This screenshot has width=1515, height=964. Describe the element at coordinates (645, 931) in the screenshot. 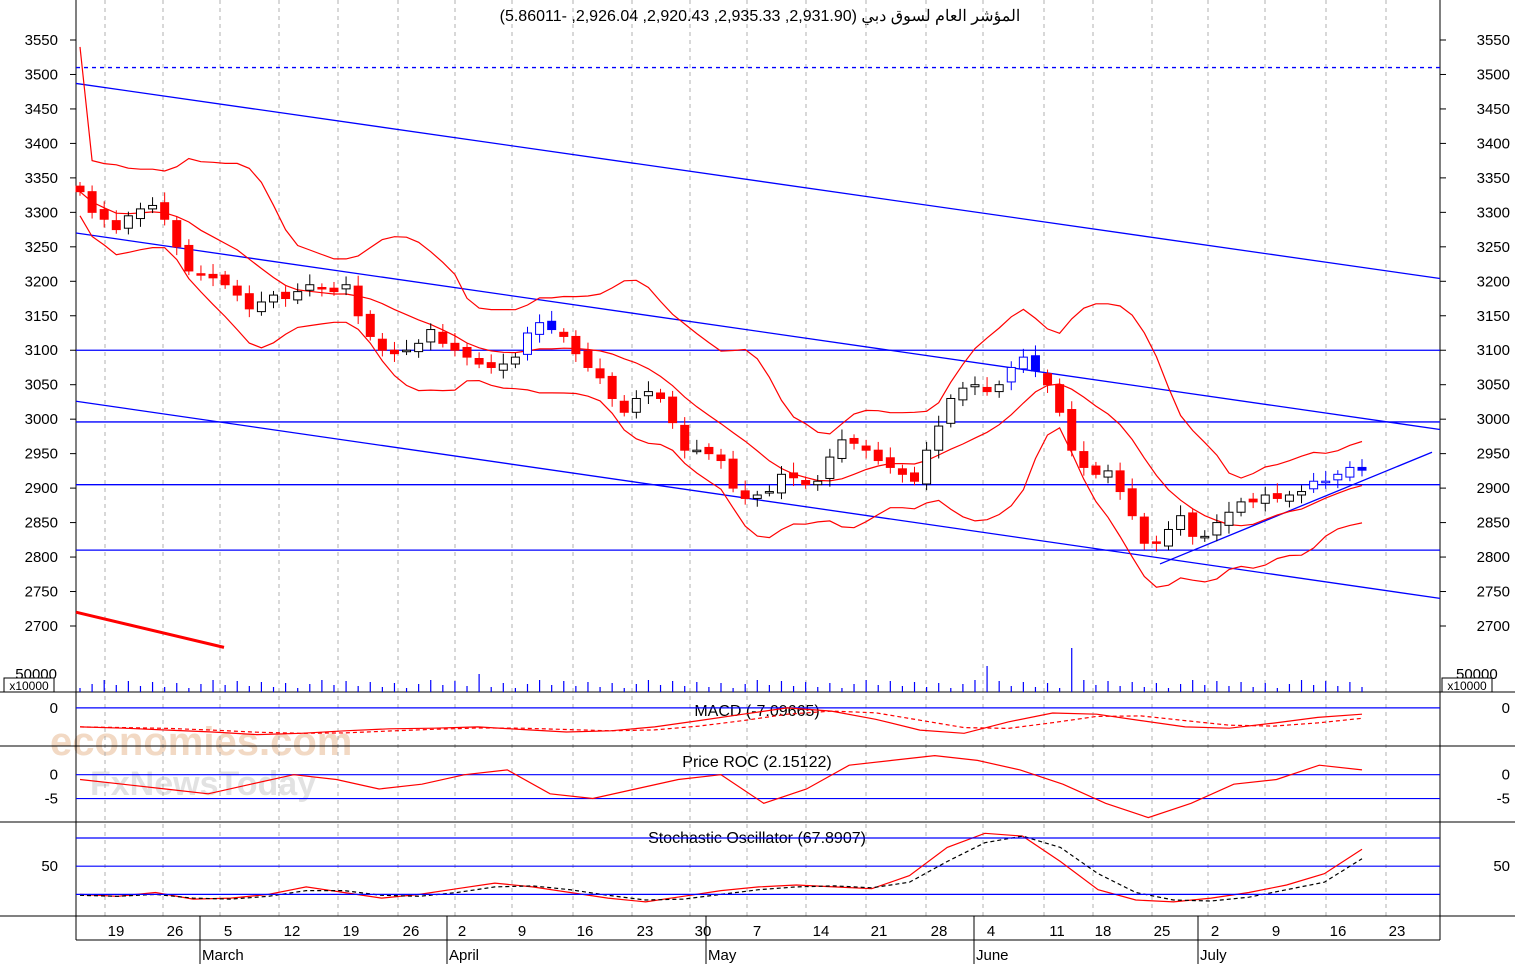

I see `x-day-label: 23` at that location.